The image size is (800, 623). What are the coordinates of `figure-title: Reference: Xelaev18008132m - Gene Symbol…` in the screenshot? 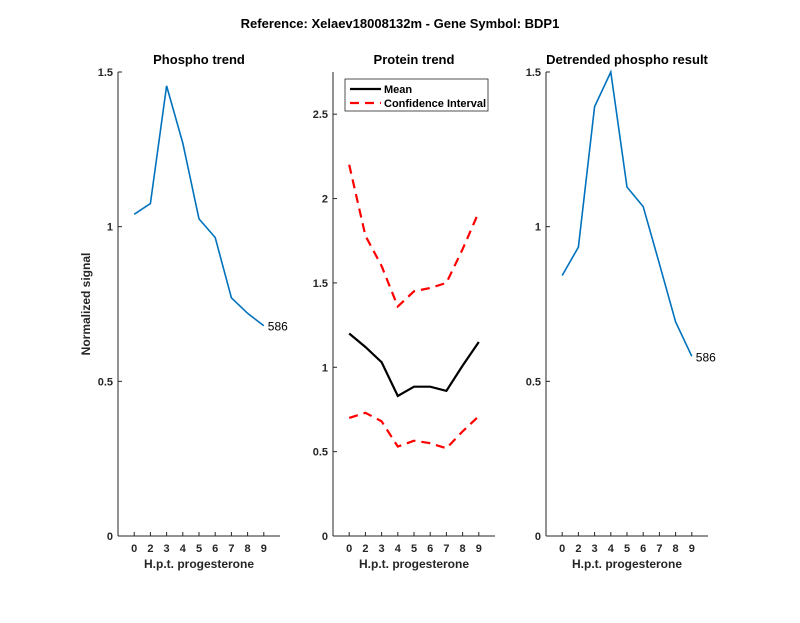 It's located at (400, 23).